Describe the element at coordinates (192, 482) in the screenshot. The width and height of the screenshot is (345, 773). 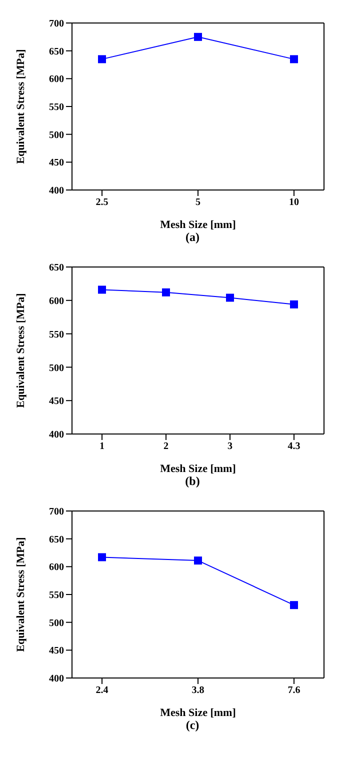
I see `text: (b)` at that location.